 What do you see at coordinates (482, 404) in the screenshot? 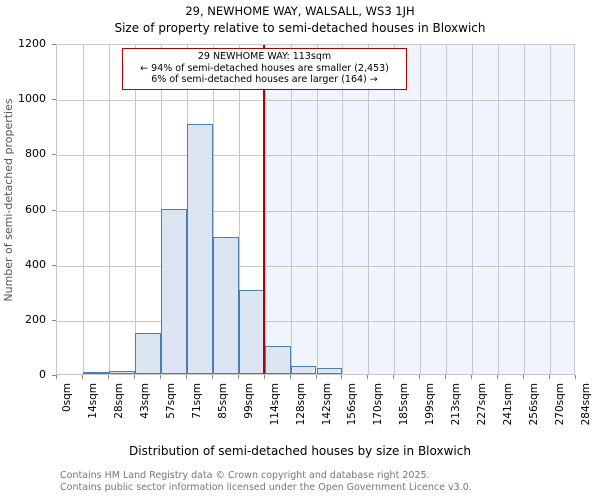
I see `x-tick-label: 227sqm` at bounding box center [482, 404].